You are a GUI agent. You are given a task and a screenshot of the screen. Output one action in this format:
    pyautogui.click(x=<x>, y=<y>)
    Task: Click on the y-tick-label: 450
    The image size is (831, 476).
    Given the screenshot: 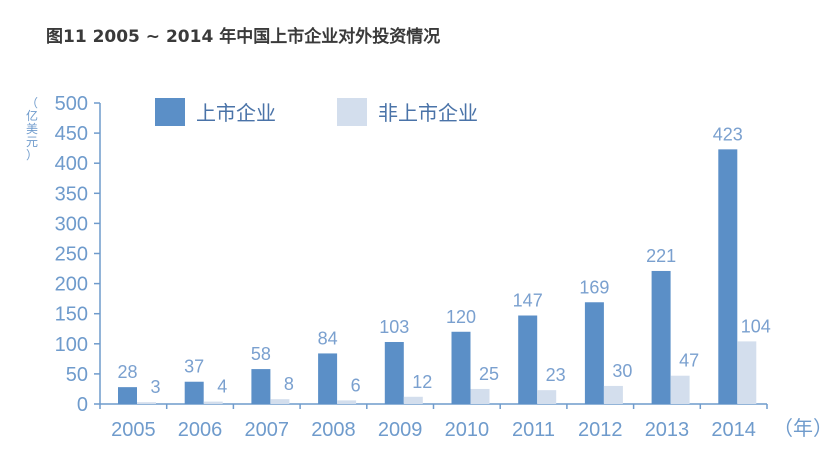 What is the action you would take?
    pyautogui.click(x=71, y=134)
    